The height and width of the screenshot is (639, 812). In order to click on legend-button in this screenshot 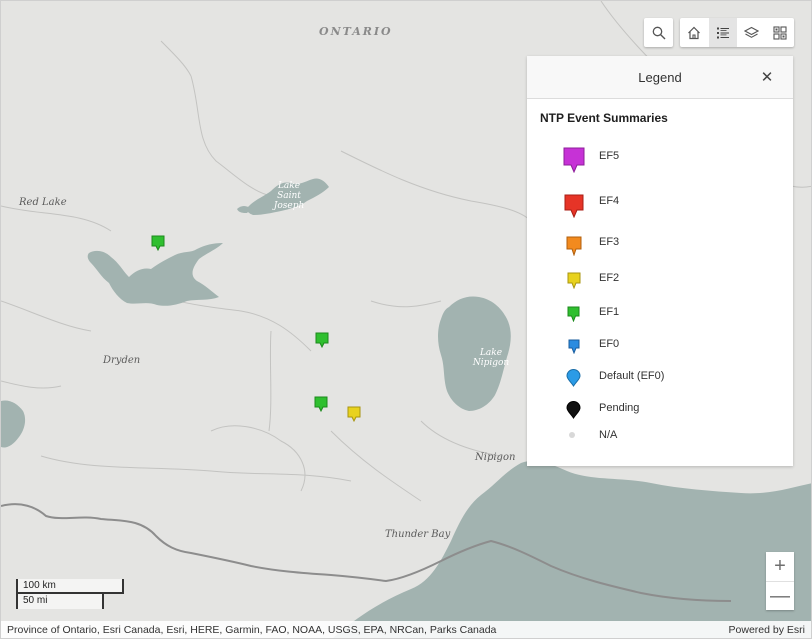, I will do `click(722, 32)`.